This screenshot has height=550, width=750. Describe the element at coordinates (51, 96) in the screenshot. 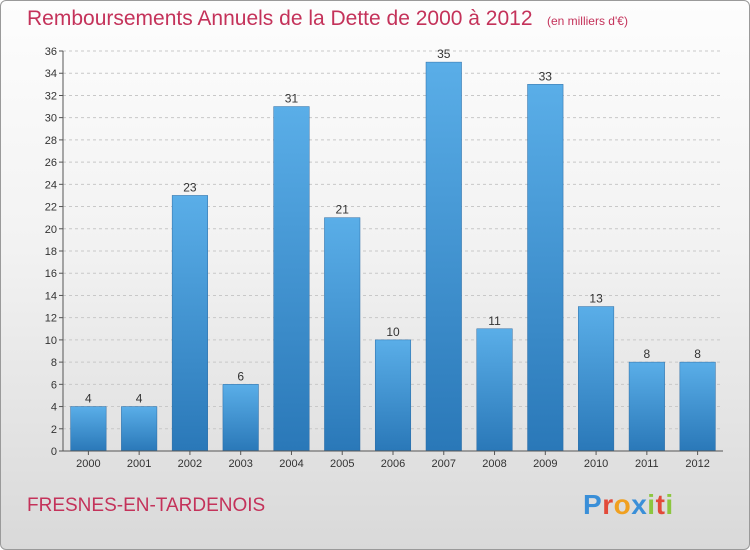

I see `y-tick-label: 32` at that location.